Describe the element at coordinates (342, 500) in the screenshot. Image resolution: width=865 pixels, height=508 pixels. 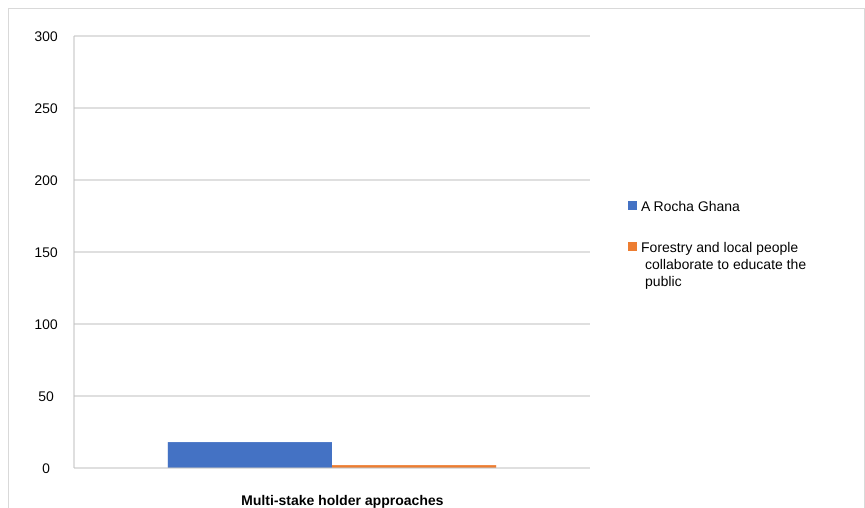
I see `x-axis-title: Multi-stake holder approaches` at that location.